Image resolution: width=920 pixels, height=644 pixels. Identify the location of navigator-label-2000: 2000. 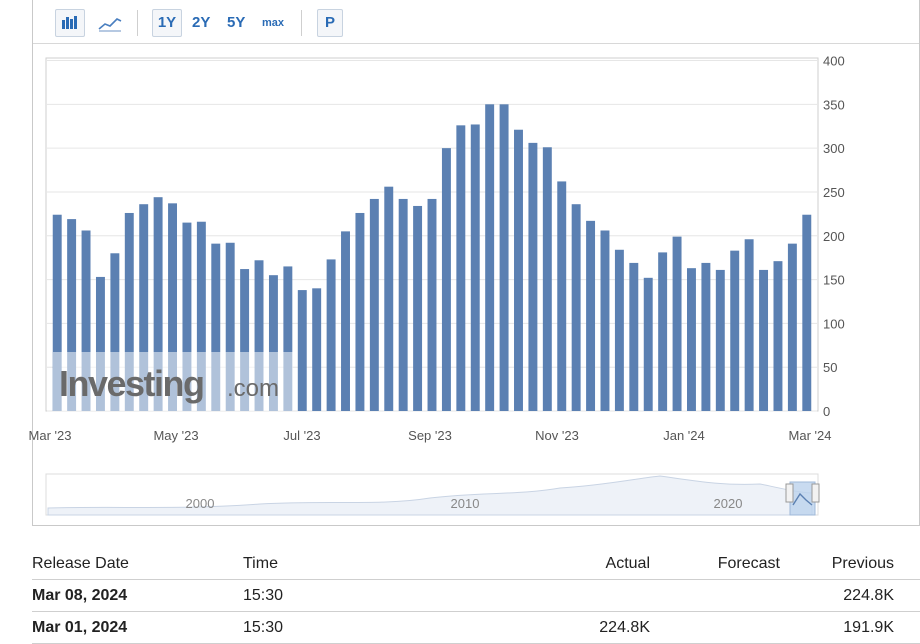
(200, 503).